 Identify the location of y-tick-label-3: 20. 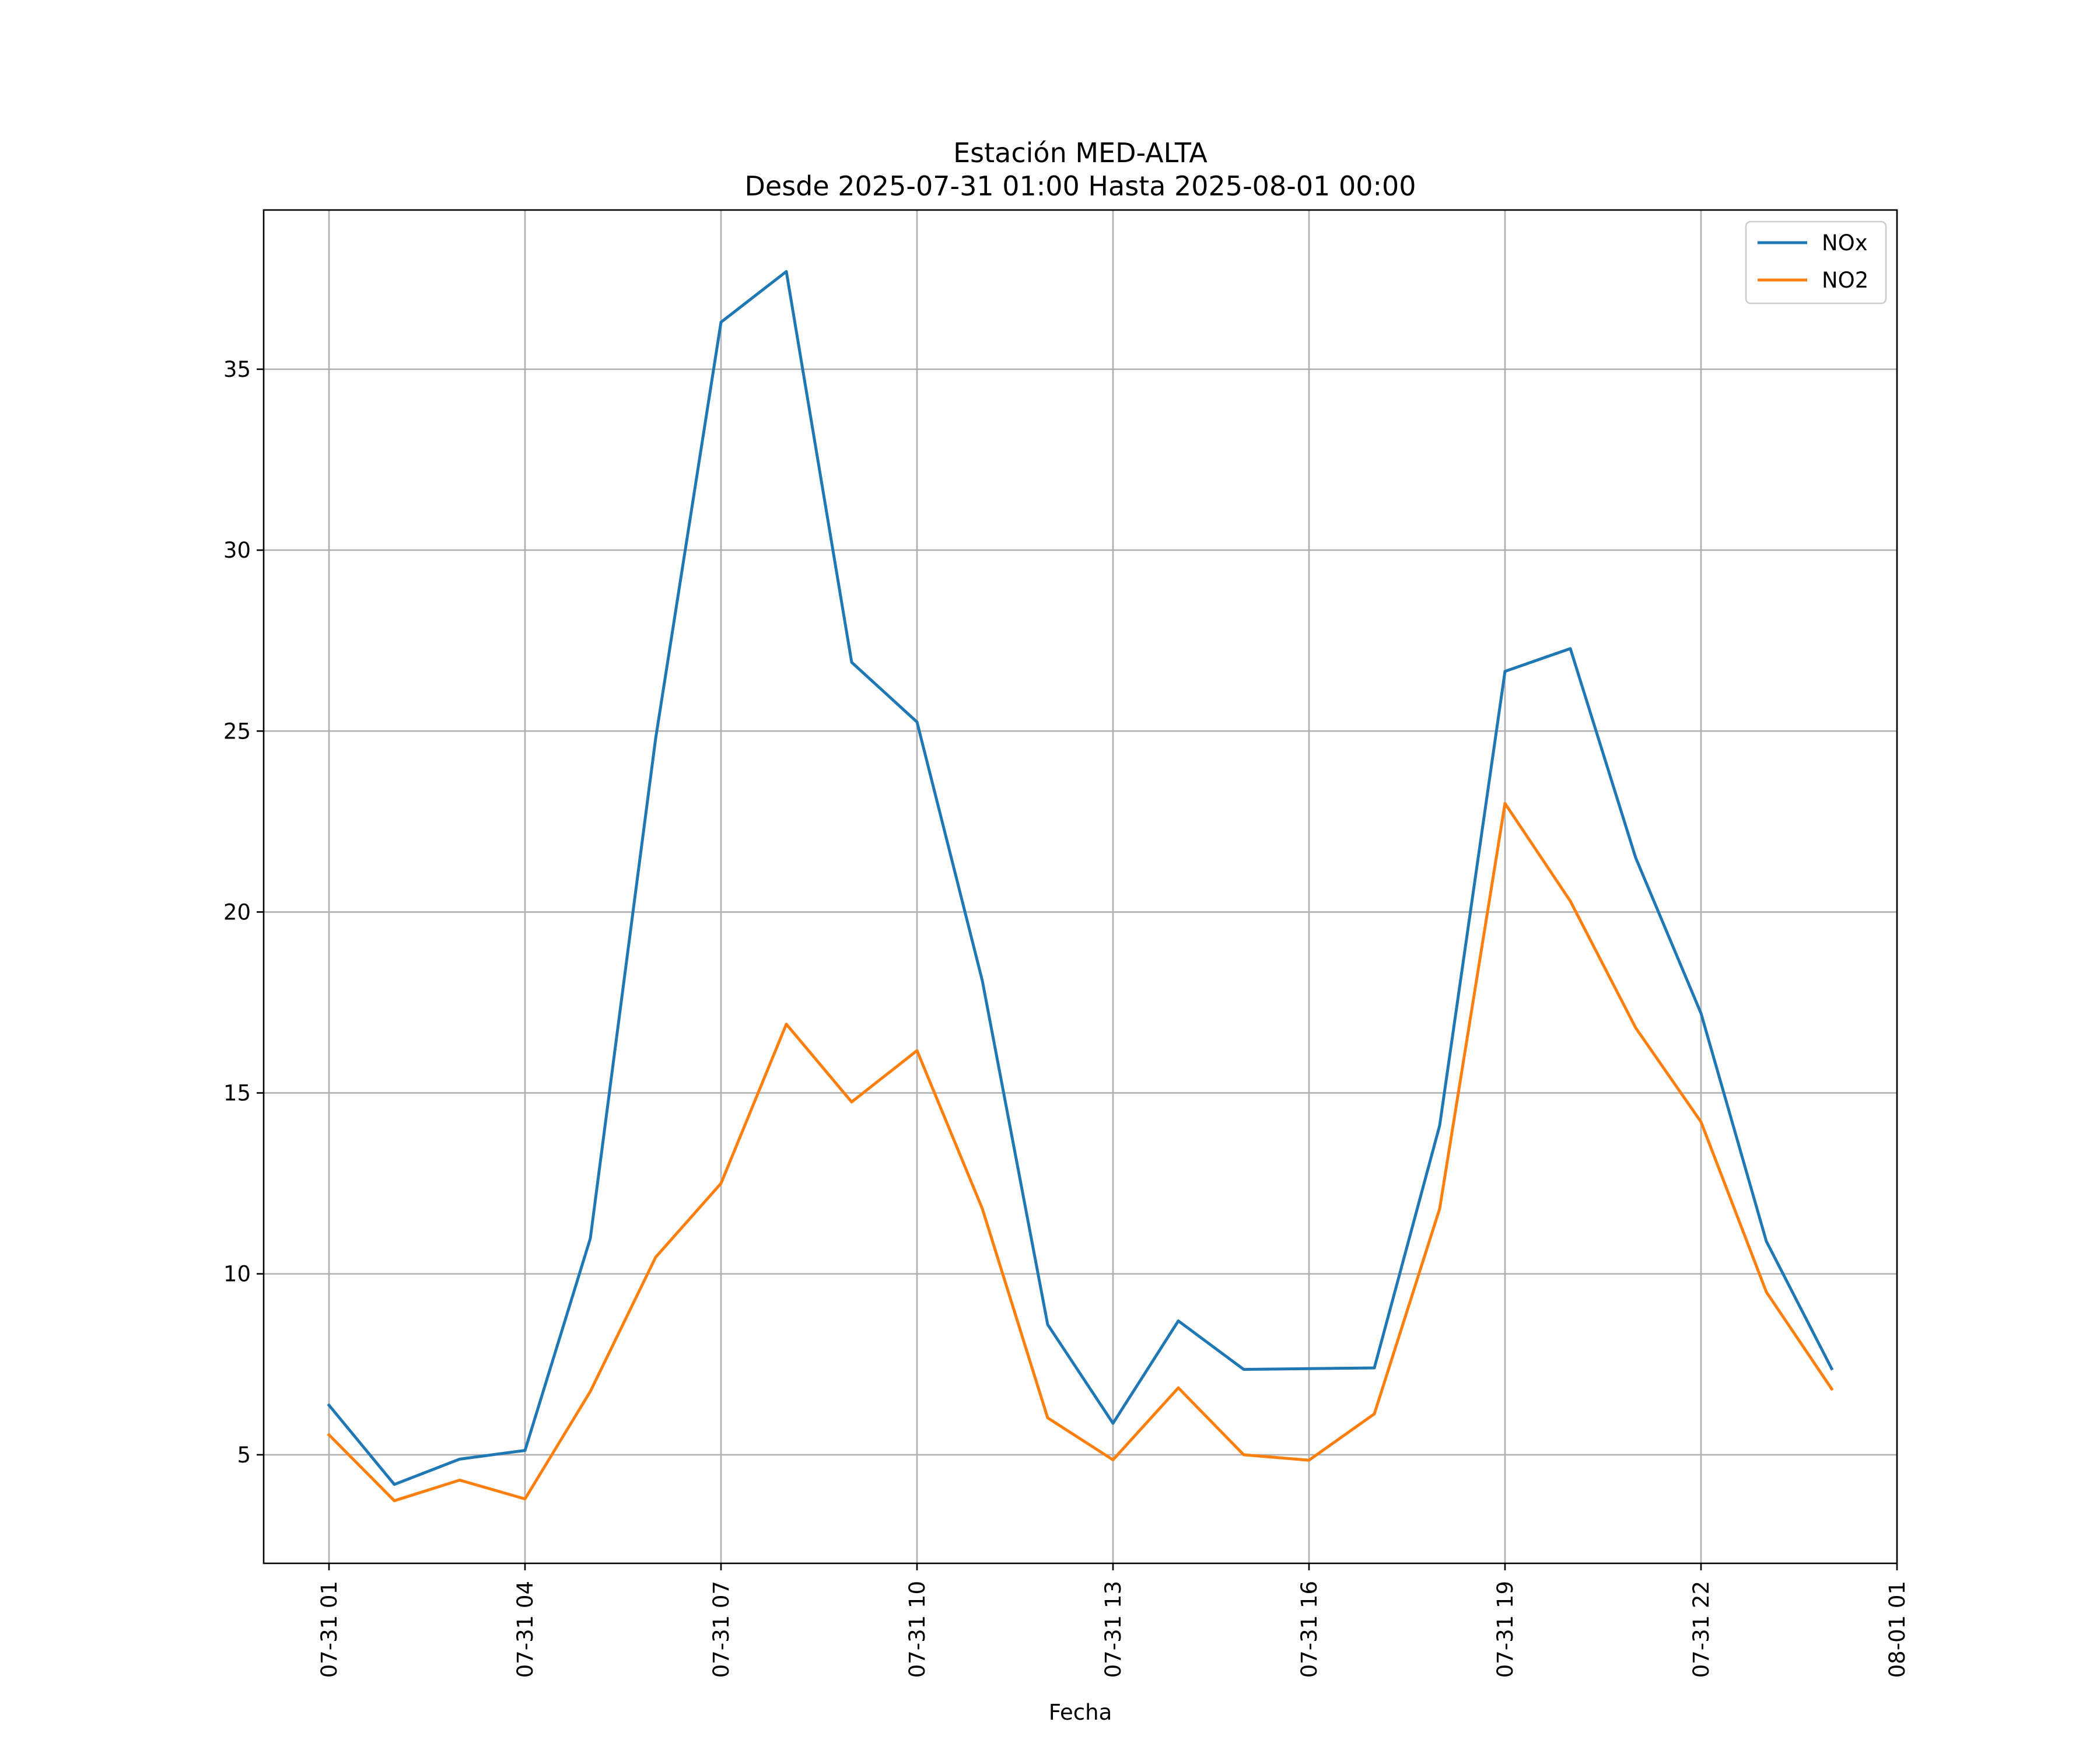
(237, 912).